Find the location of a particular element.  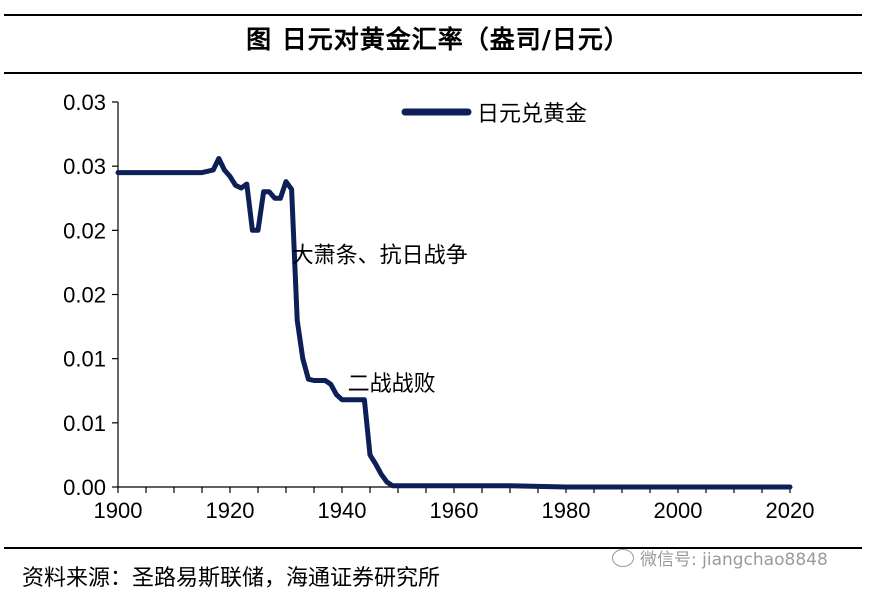

x-tick-label: 1920 is located at coordinates (230, 510).